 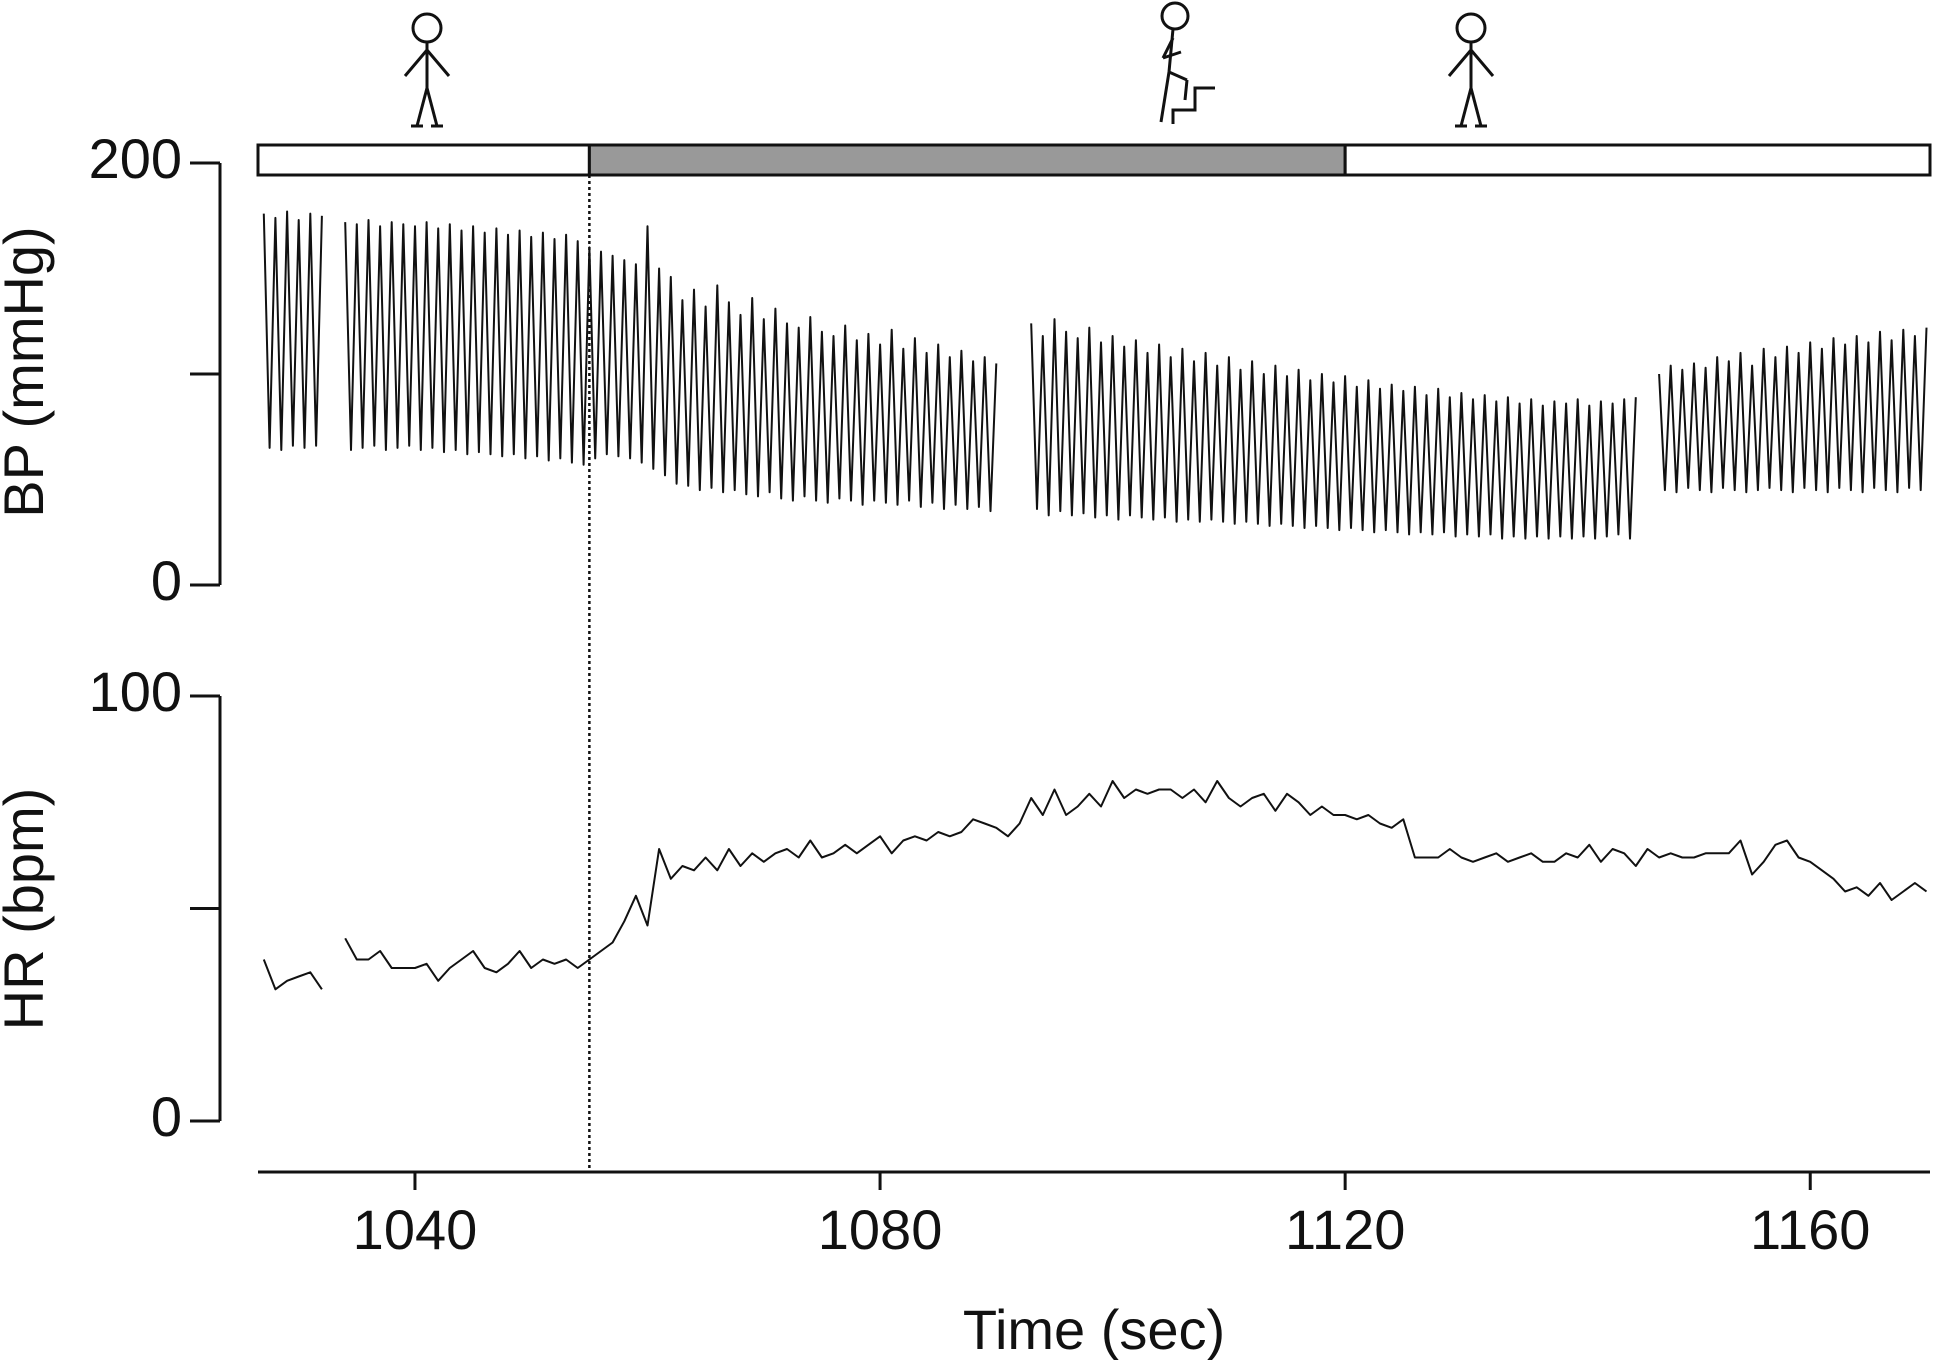 I want to click on y-axis-title: HR (bpm), so click(x=27, y=909).